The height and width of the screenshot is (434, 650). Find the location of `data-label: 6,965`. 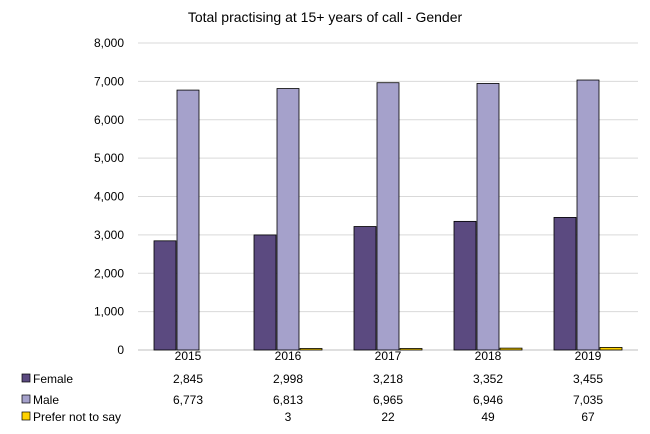

data-label: 6,965 is located at coordinates (388, 400).